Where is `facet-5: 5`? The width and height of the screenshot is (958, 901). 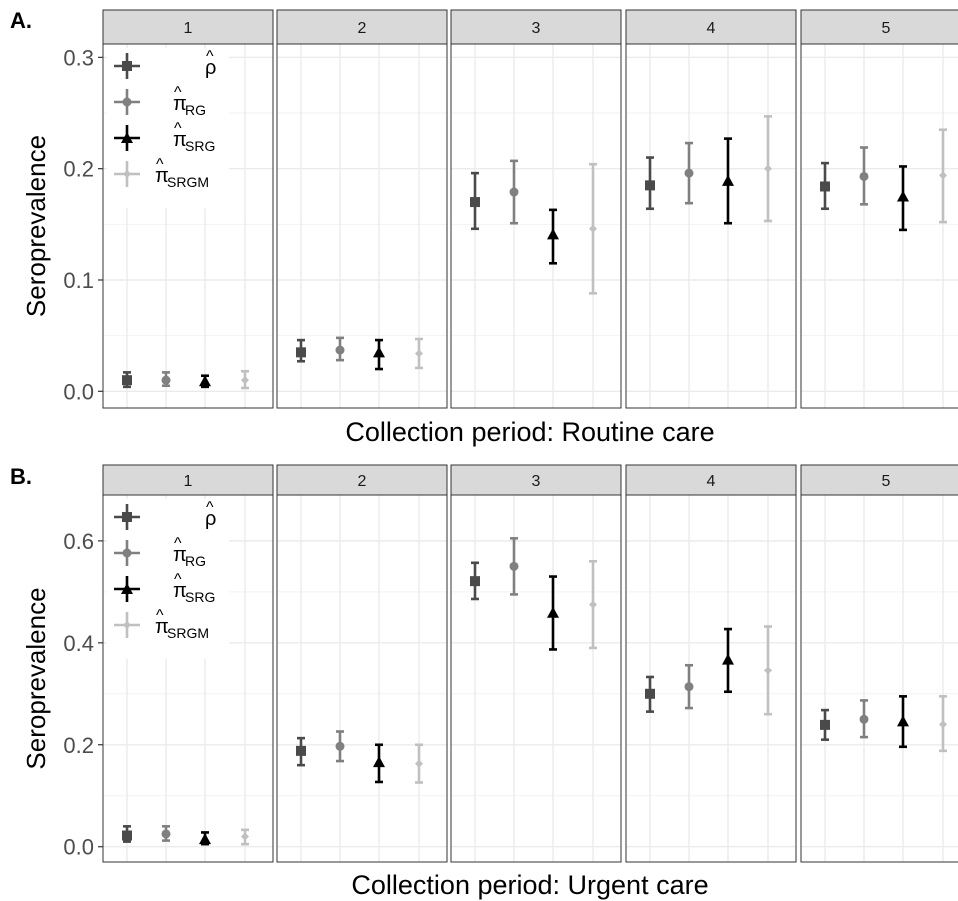 facet-5: 5 is located at coordinates (879, 663).